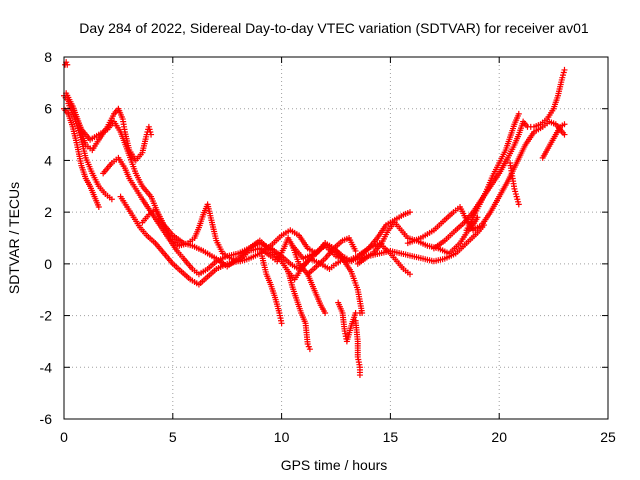 The width and height of the screenshot is (640, 480). I want to click on y-tick-label: 4, so click(48, 160).